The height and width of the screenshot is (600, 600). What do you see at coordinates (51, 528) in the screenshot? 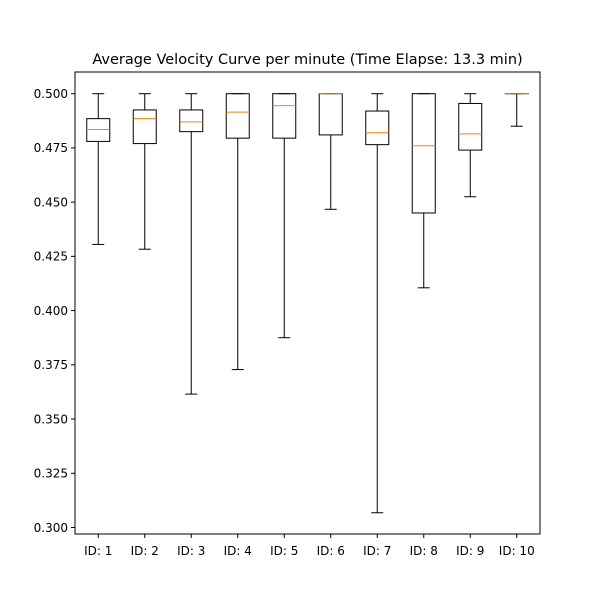
I see `y-tick-label: 0.300` at bounding box center [51, 528].